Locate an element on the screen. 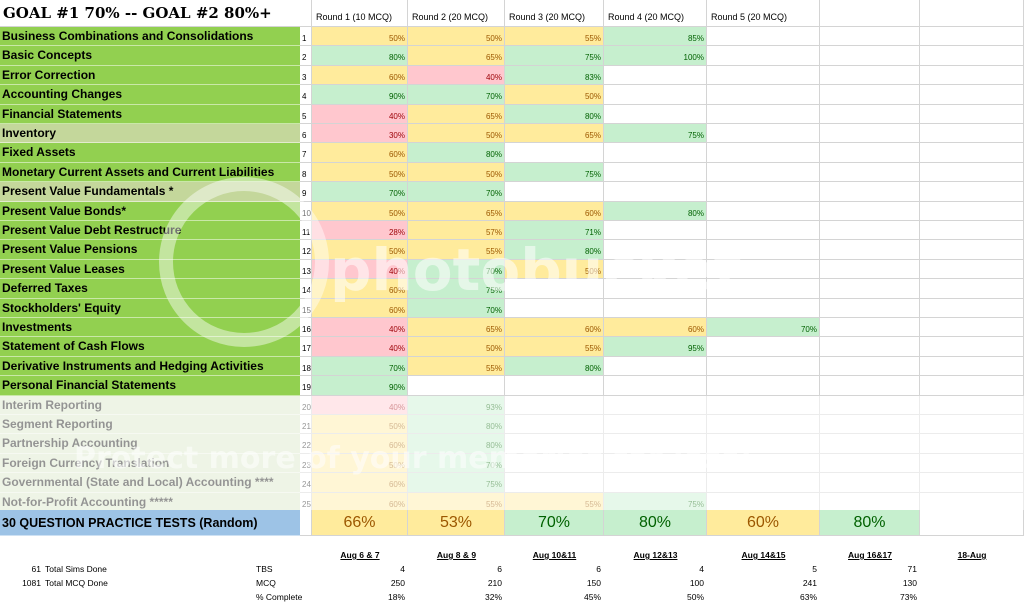  practice-score-cell: 80% is located at coordinates (870, 523).